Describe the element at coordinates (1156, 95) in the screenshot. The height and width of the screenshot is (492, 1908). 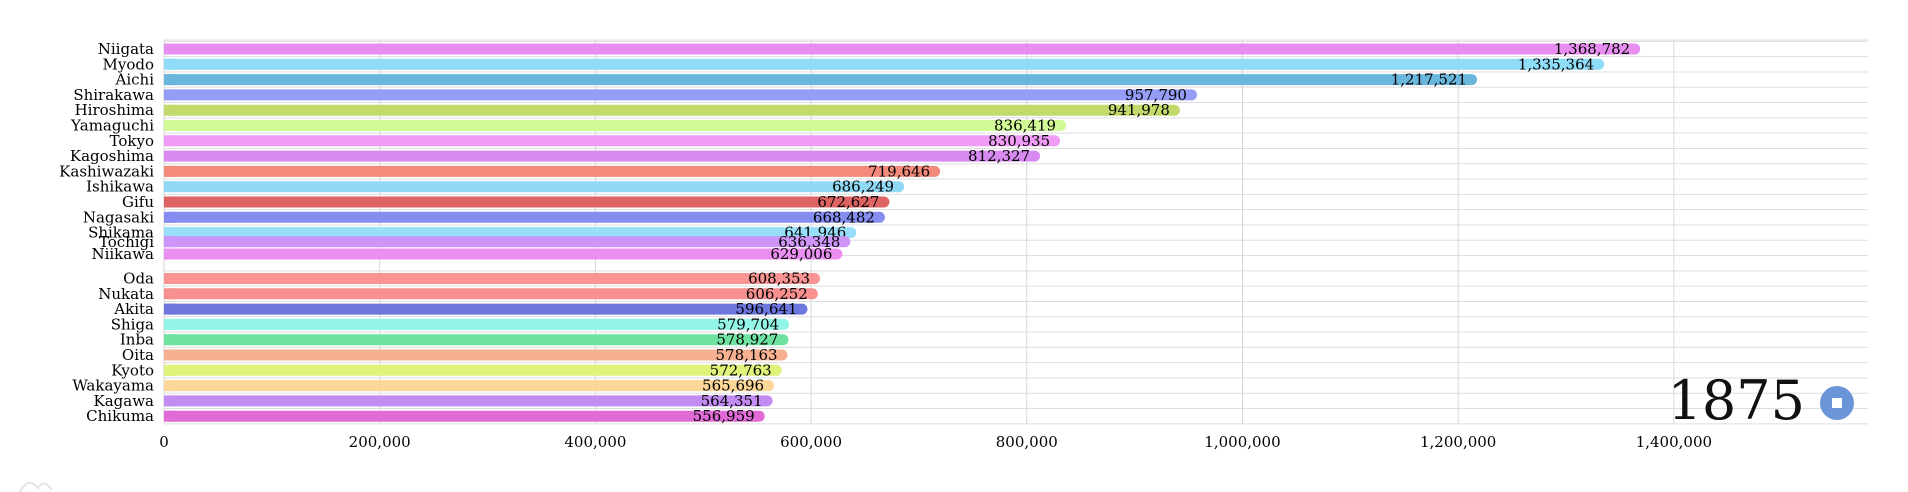
I see `value-label: 957,790` at that location.